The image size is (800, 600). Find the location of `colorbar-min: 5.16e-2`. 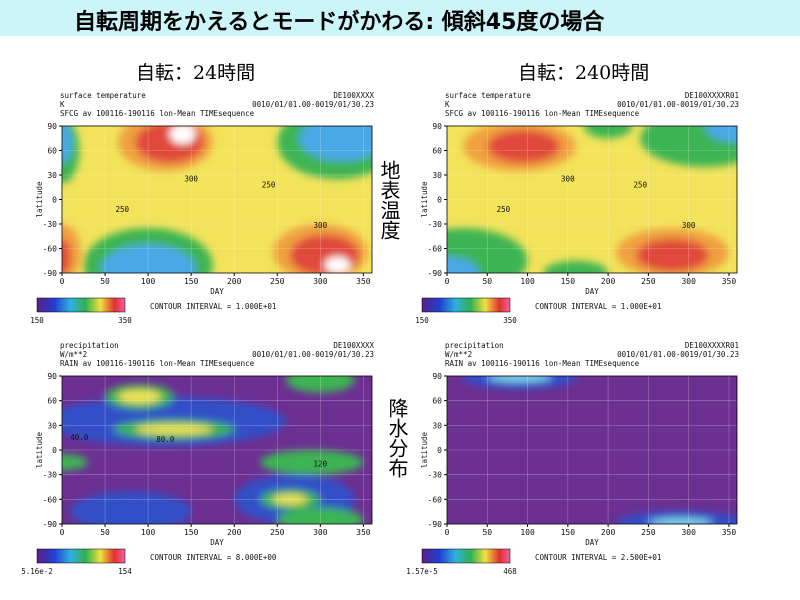

colorbar-min: 5.16e-2 is located at coordinates (37, 571).